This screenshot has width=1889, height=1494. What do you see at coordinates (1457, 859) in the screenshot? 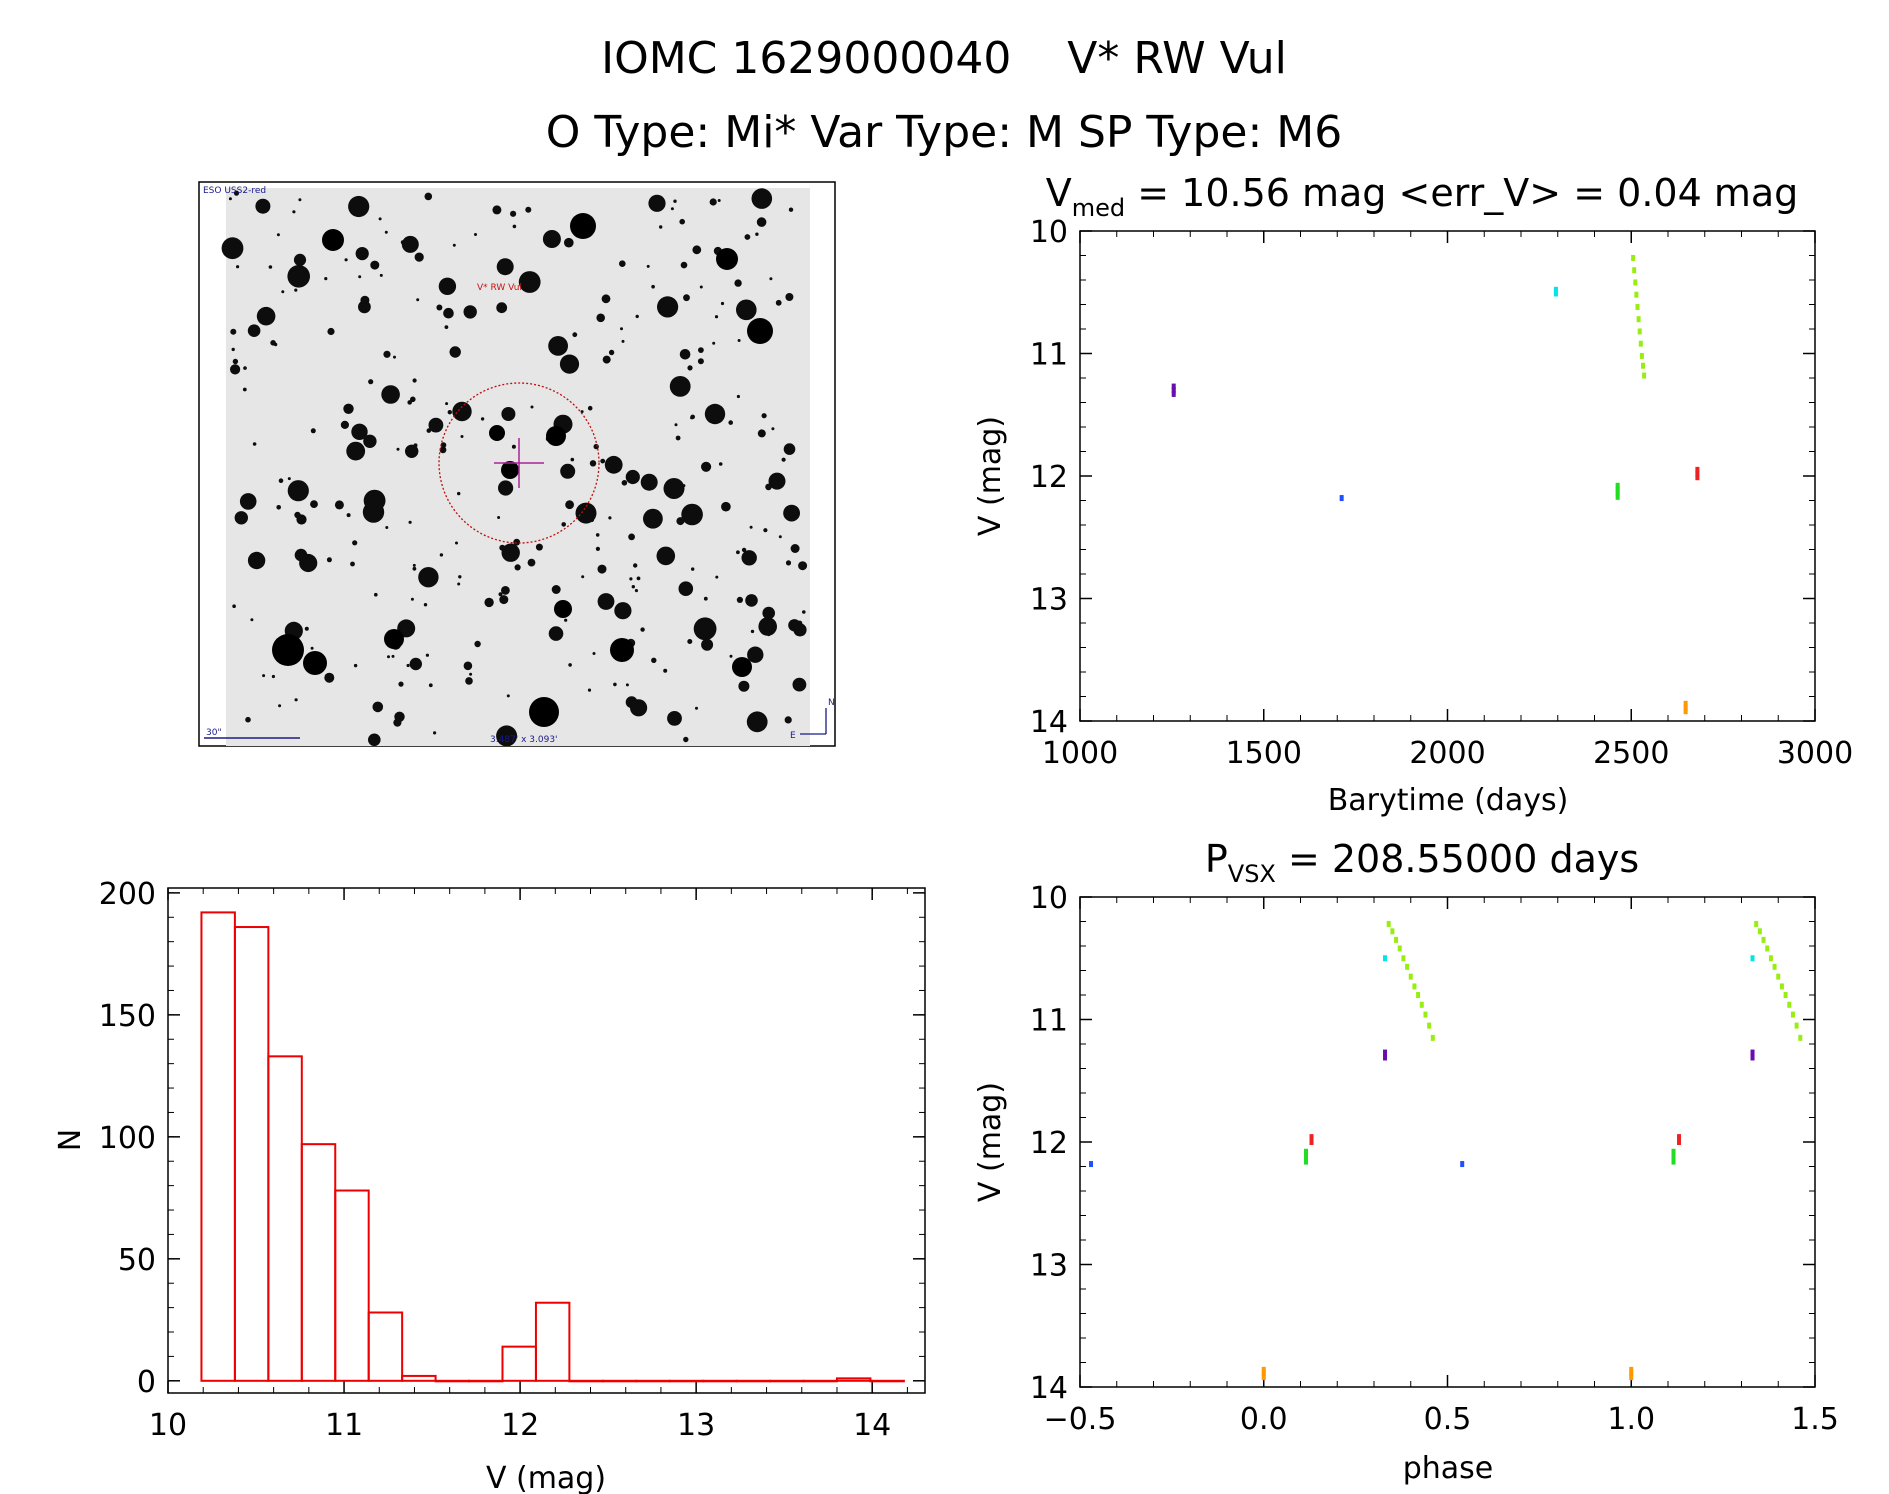
I see `phased-title-rest: = 208.55000 days` at bounding box center [1457, 859].